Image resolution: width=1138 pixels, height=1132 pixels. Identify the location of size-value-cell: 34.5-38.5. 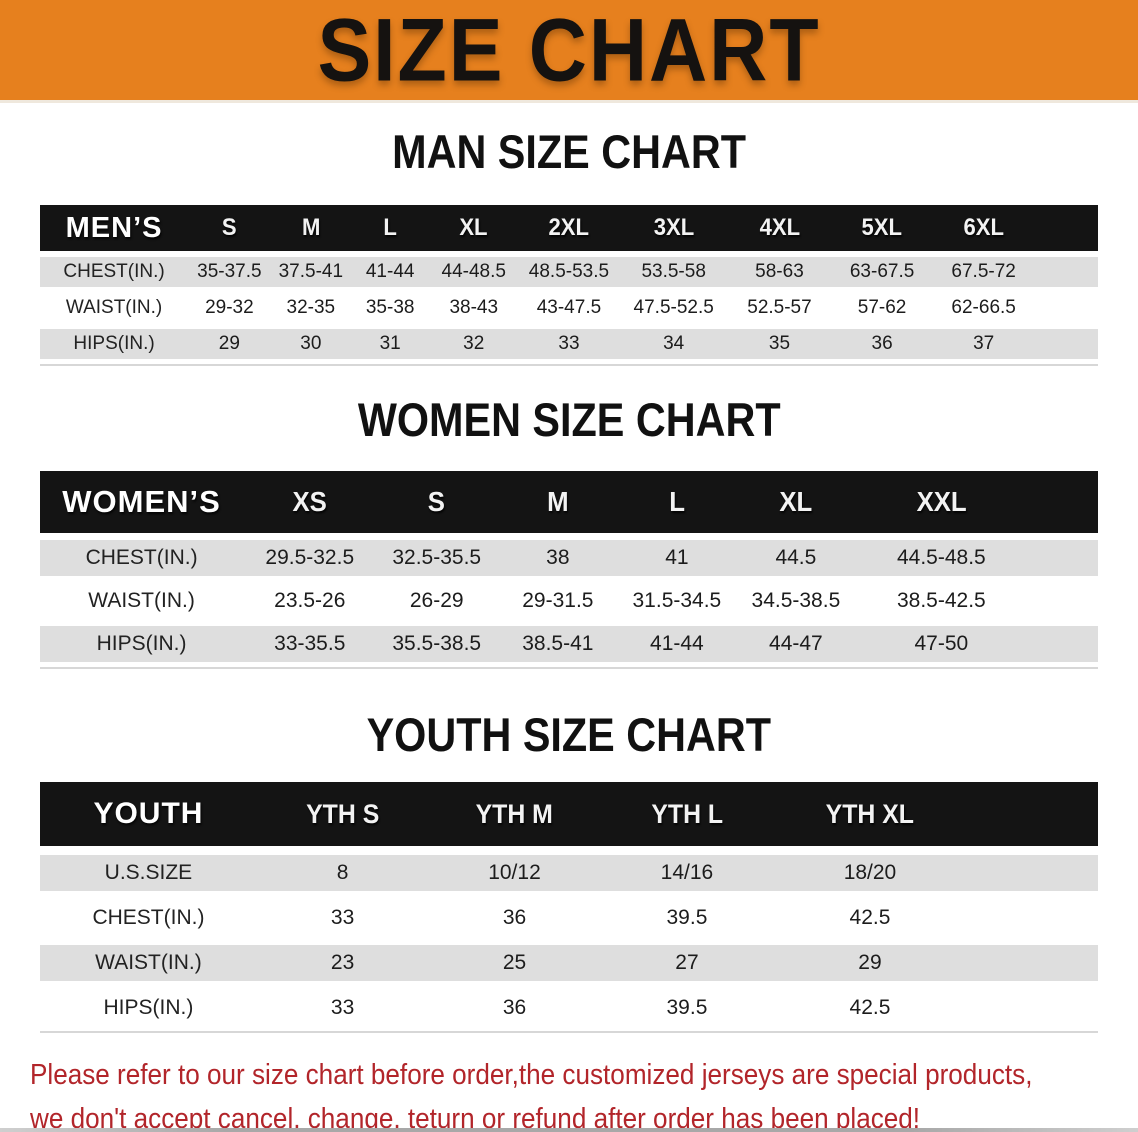
(796, 600).